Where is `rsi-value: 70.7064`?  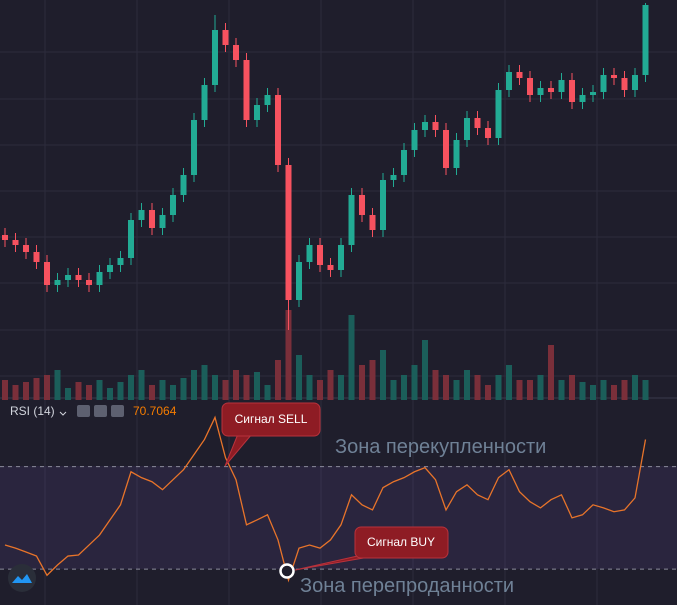 rsi-value: 70.7064 is located at coordinates (155, 411).